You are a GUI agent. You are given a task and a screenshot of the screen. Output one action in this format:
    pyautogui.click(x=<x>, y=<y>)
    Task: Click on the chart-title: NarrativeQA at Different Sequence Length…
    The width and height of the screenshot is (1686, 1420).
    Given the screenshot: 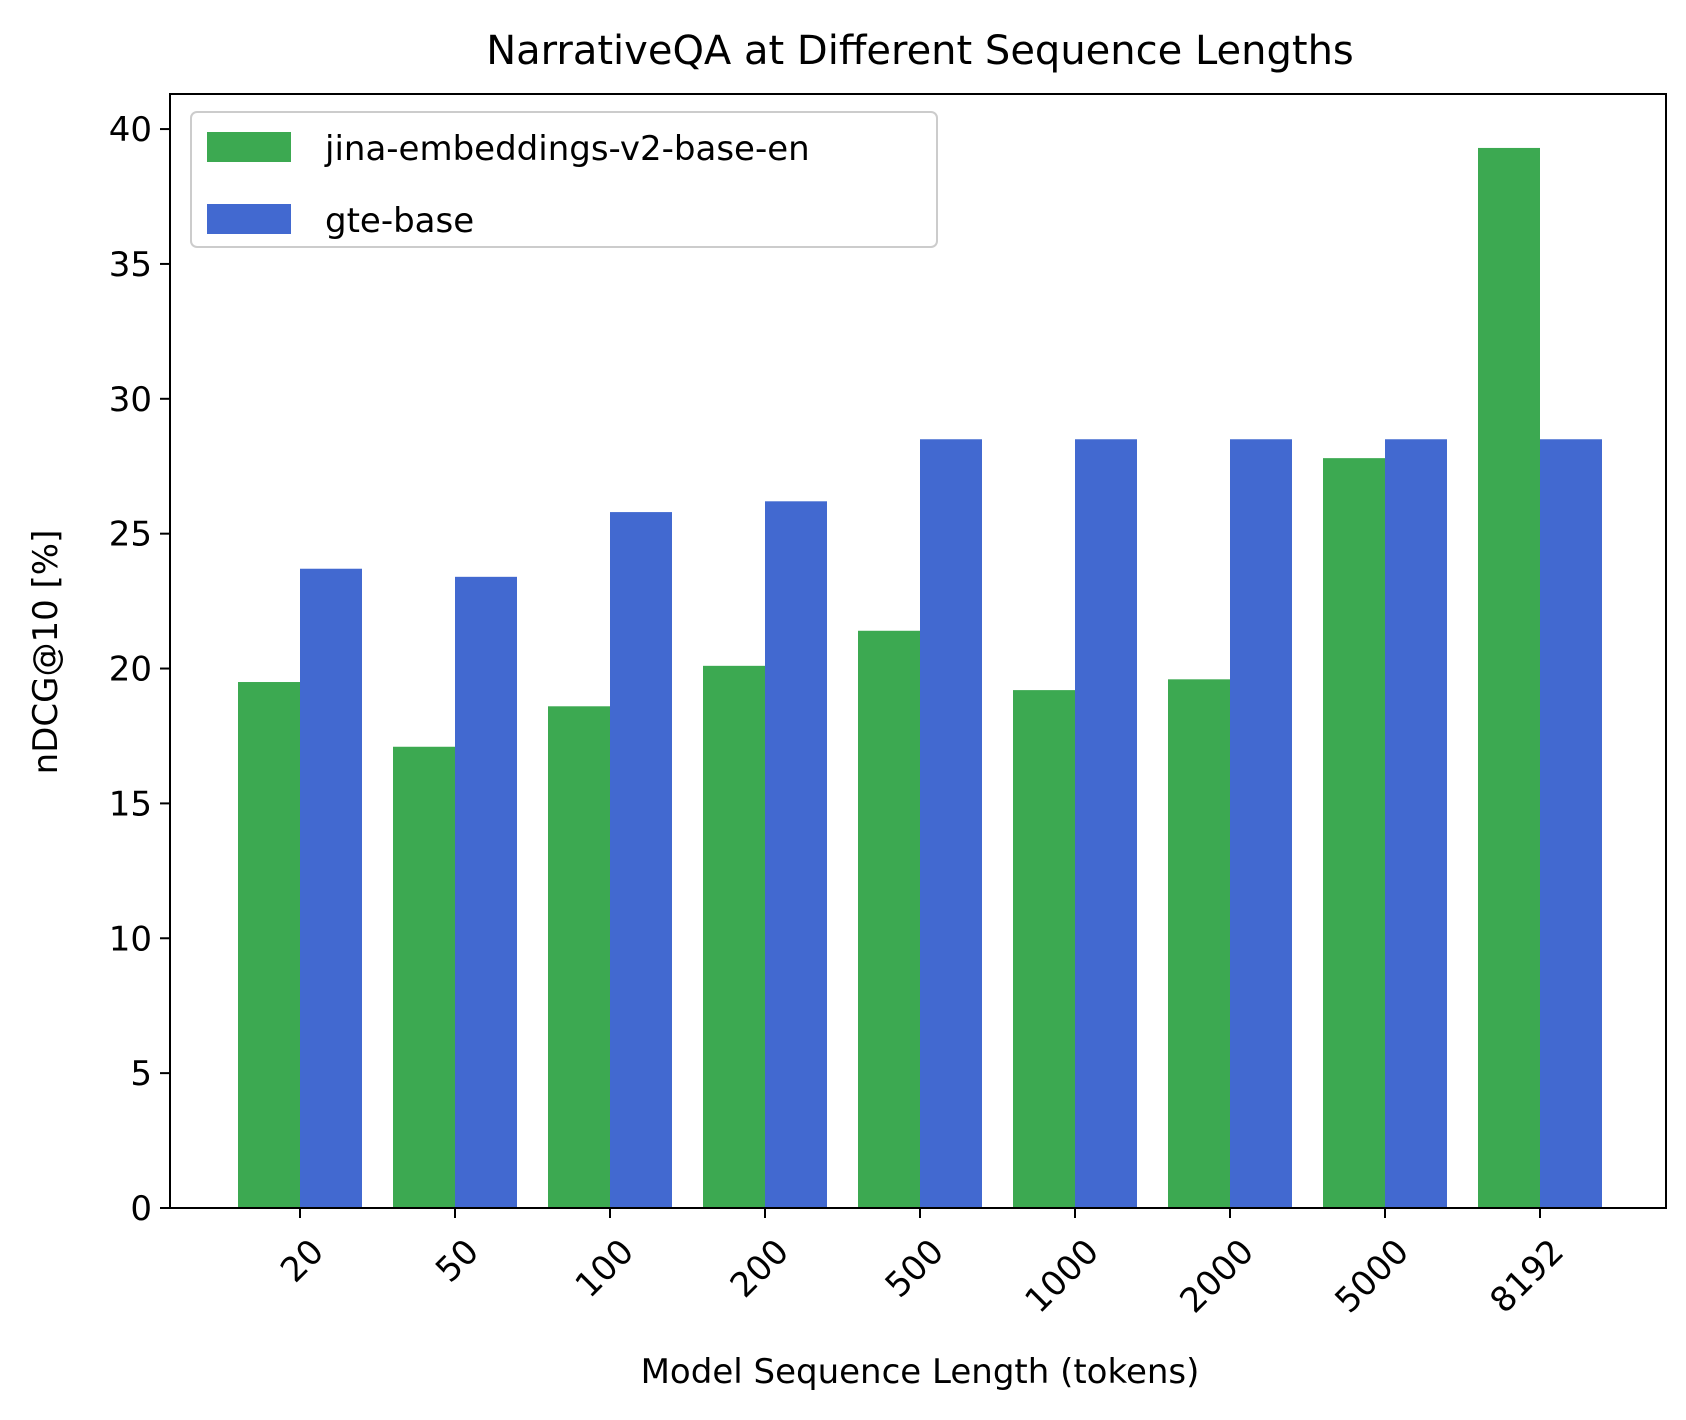 What is the action you would take?
    pyautogui.click(x=920, y=51)
    